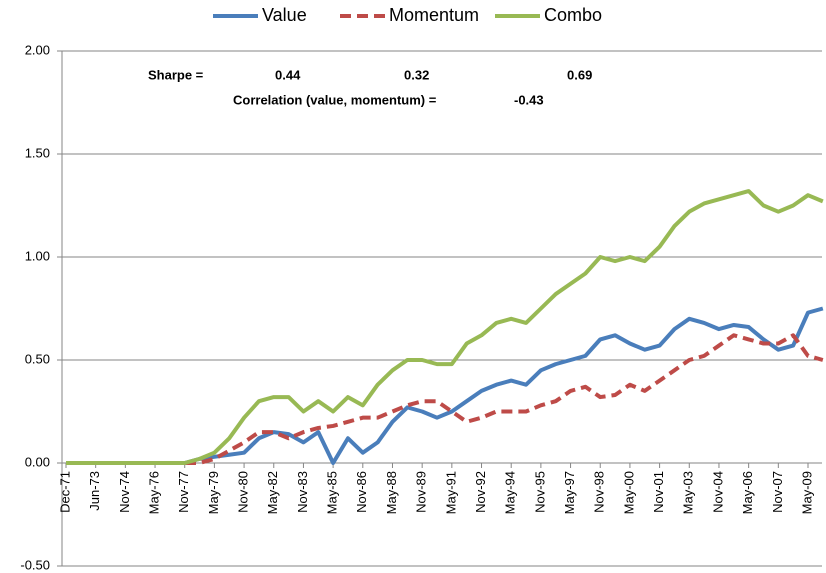 The height and width of the screenshot is (573, 826). Describe the element at coordinates (183, 492) in the screenshot. I see `x-tick-label: Nov-77` at that location.